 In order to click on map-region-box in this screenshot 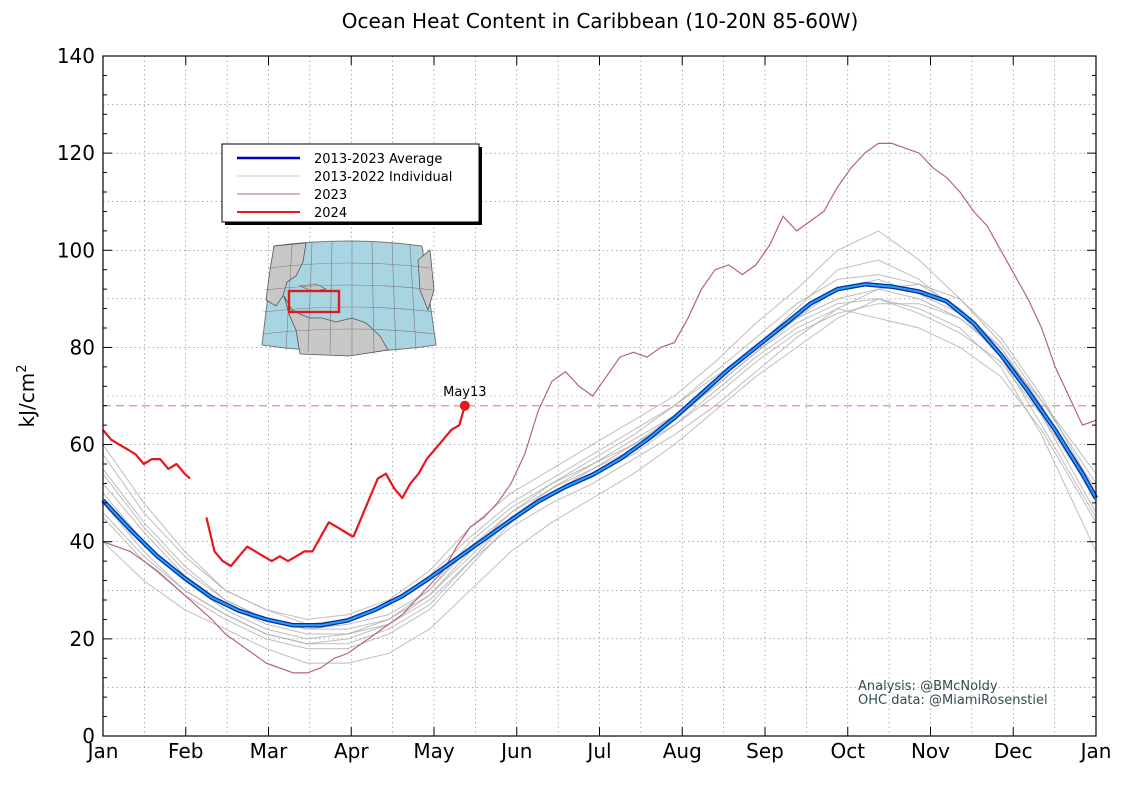, I will do `click(314, 301)`.